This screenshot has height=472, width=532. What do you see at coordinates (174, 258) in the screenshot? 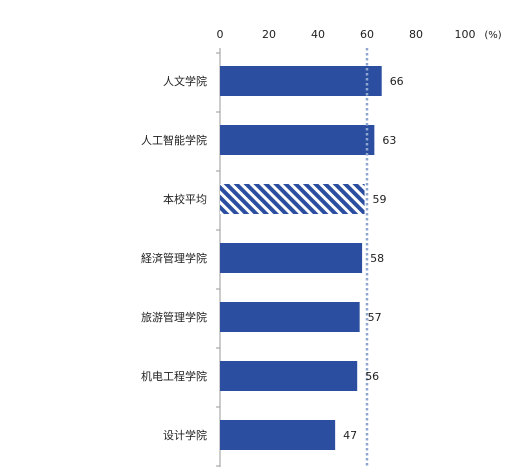
I see `category-label: 経済管理学院` at bounding box center [174, 258].